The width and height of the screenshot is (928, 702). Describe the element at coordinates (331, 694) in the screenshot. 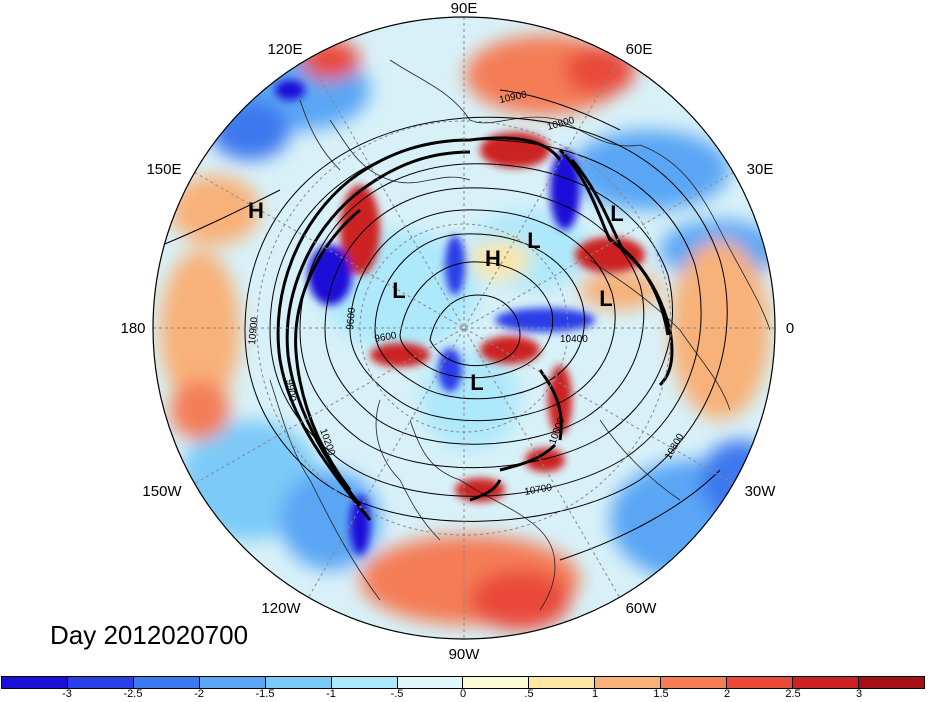

I see `colorbar-tick-label: -1` at that location.